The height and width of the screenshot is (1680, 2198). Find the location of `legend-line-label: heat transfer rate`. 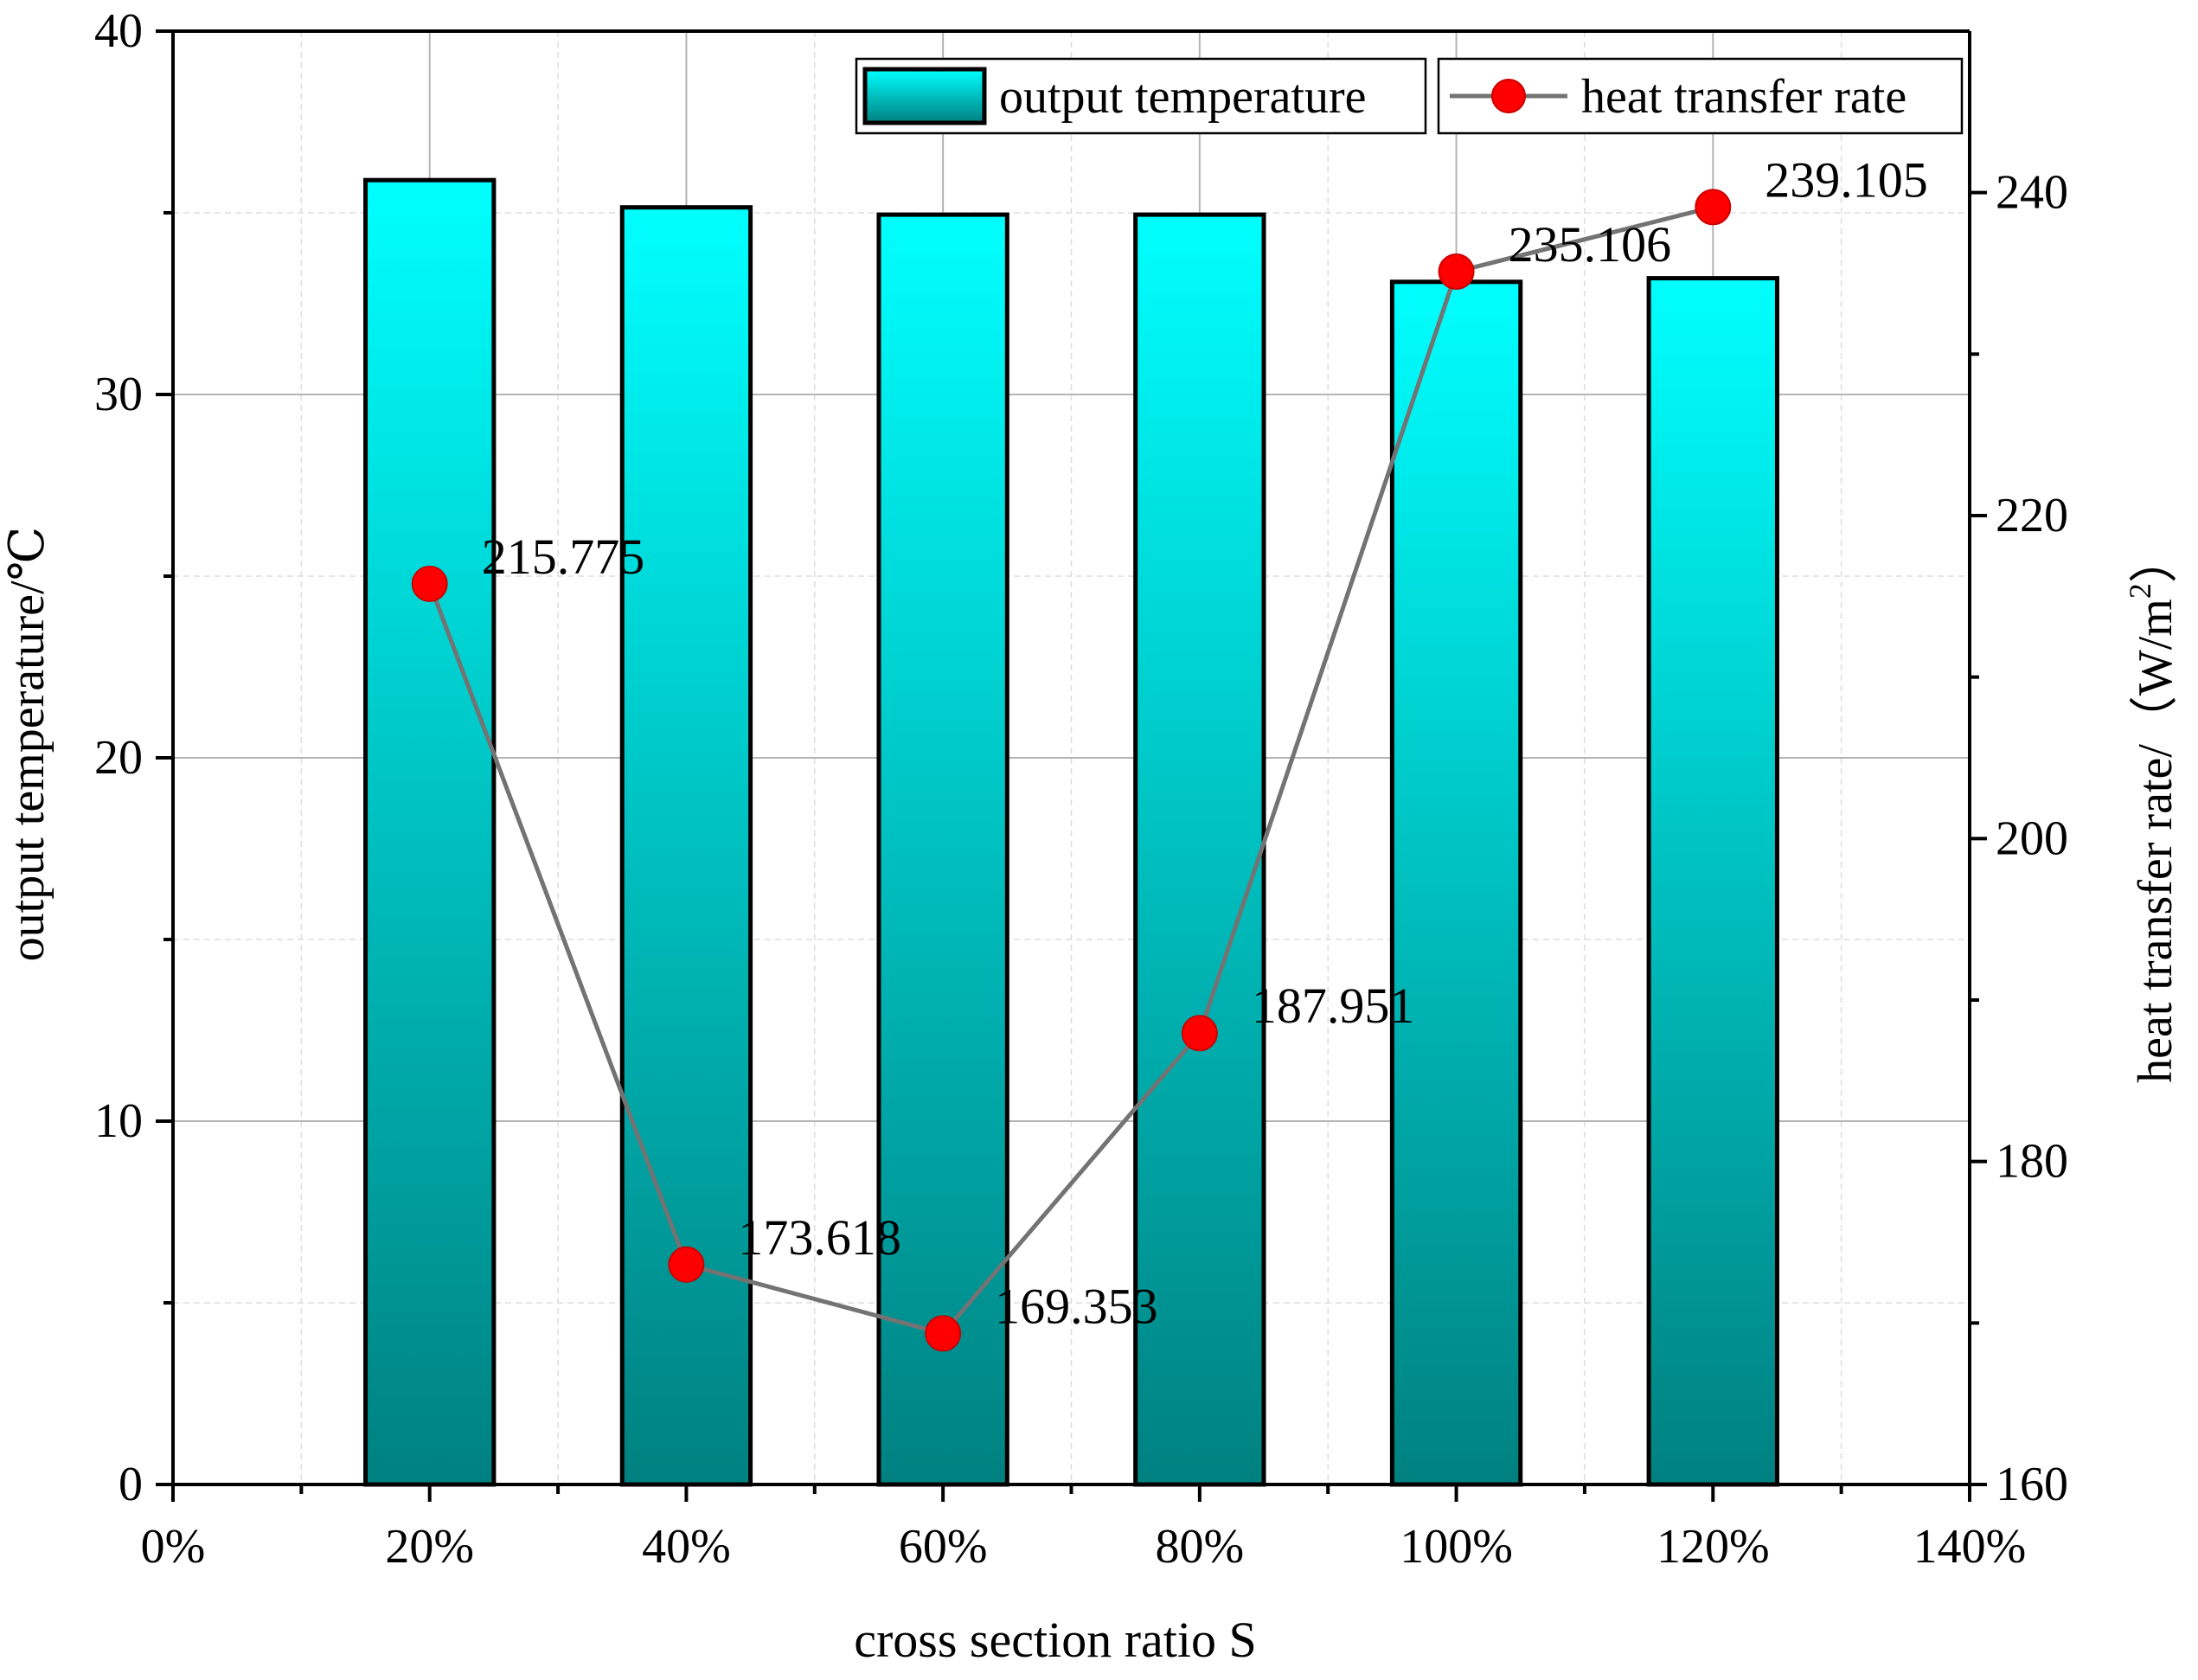

legend-line-label: heat transfer rate is located at coordinates (1743, 97).